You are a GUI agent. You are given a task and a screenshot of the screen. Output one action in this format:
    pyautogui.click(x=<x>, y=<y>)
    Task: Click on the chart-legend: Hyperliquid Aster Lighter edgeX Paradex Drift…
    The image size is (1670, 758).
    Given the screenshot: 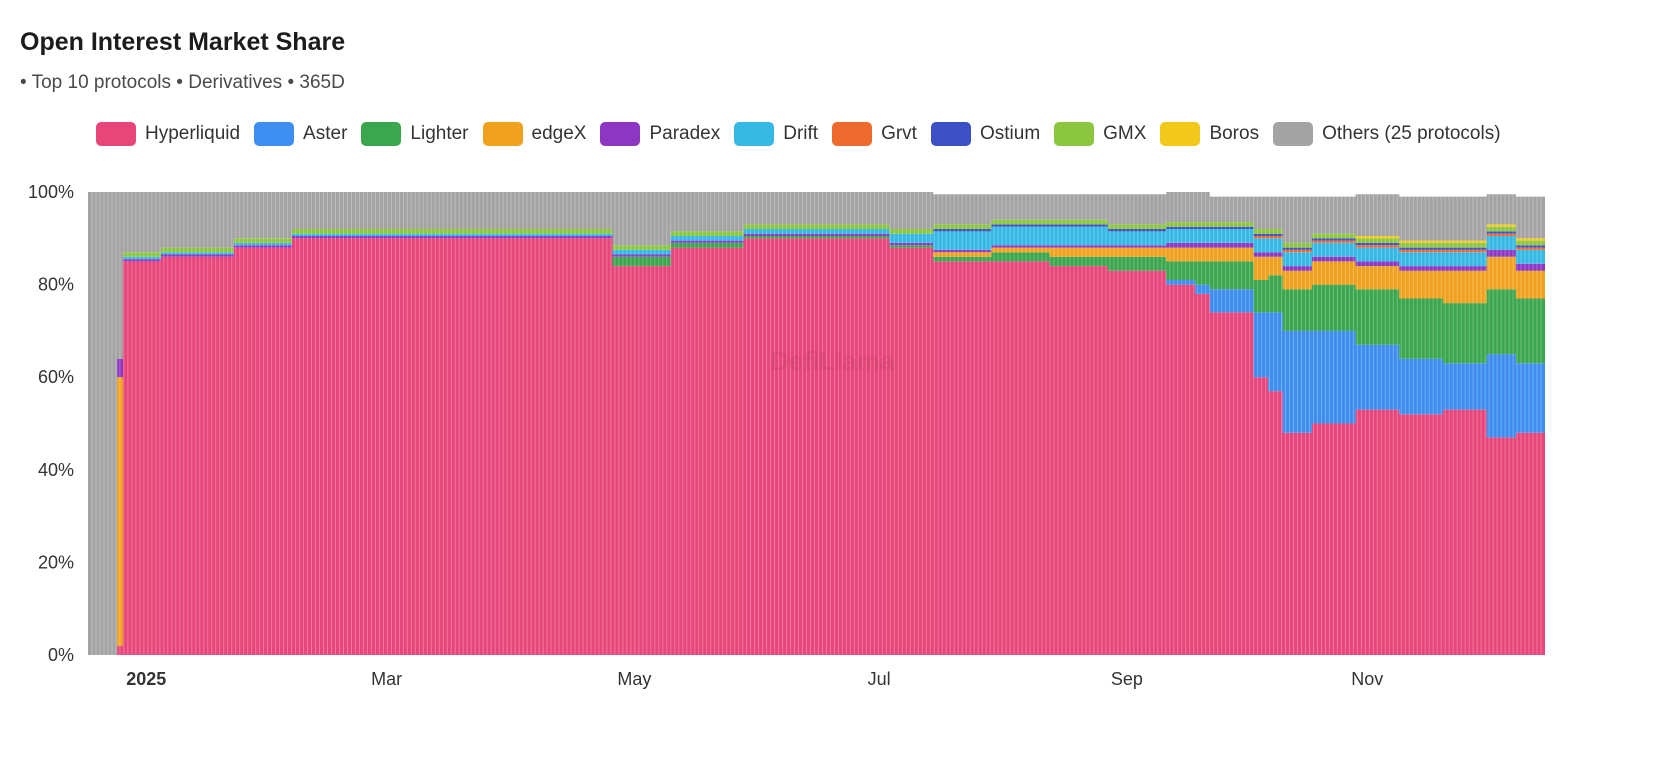 What is the action you would take?
    pyautogui.click(x=805, y=134)
    